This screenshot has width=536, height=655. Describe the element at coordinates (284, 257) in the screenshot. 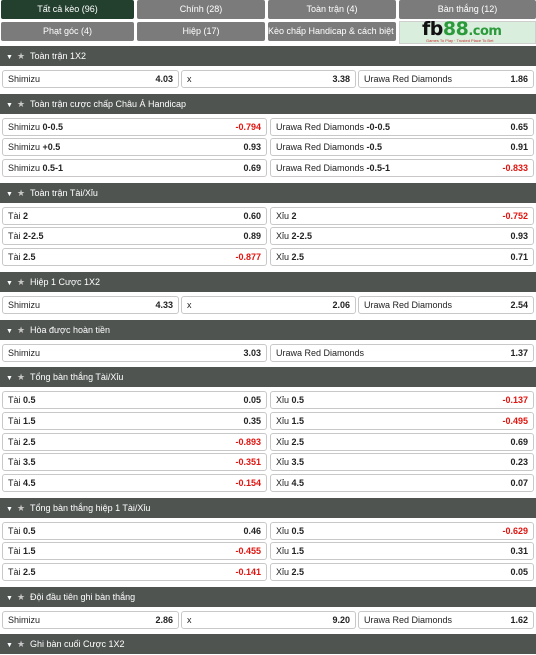

I see `selection-name: Xỉu` at that location.